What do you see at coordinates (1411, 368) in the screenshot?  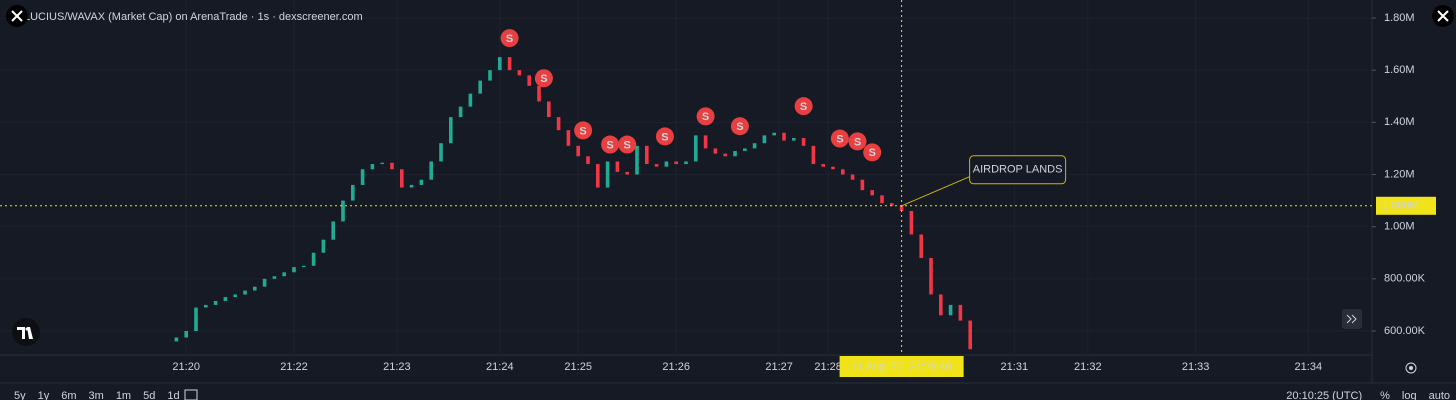 I see `settings-button` at bounding box center [1411, 368].